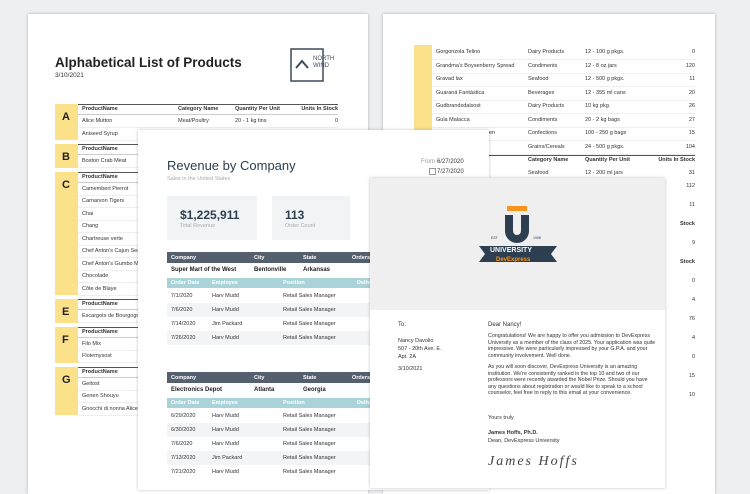 The width and height of the screenshot is (750, 494). Describe the element at coordinates (428, 162) in the screenshot. I see `date-label: From` at that location.